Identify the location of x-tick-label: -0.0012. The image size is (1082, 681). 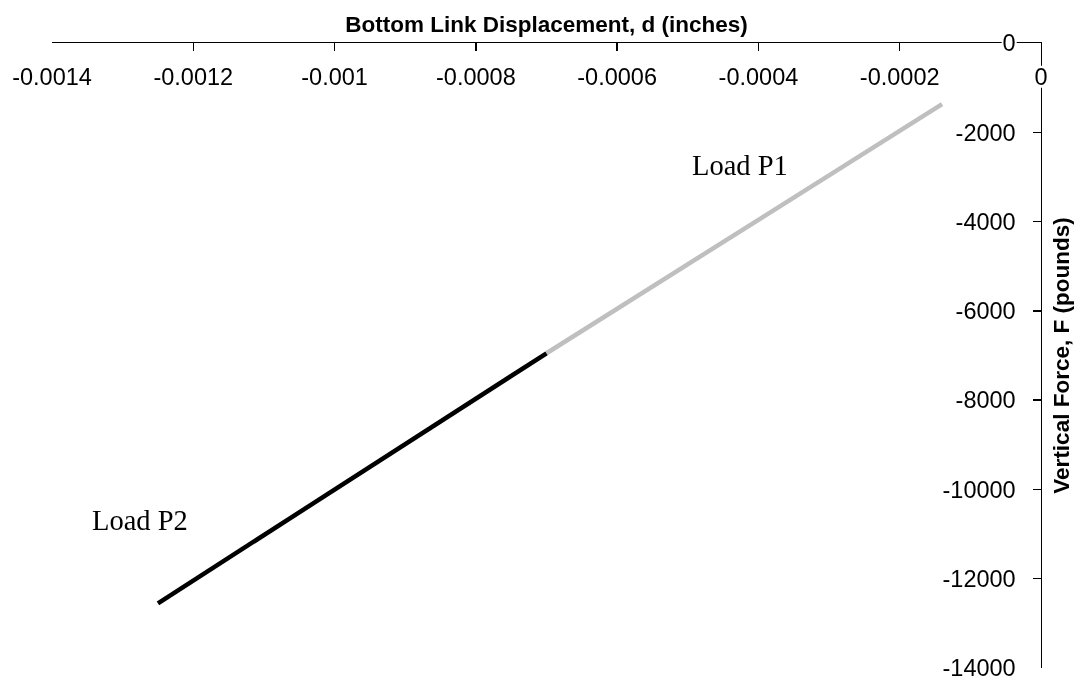
(193, 76).